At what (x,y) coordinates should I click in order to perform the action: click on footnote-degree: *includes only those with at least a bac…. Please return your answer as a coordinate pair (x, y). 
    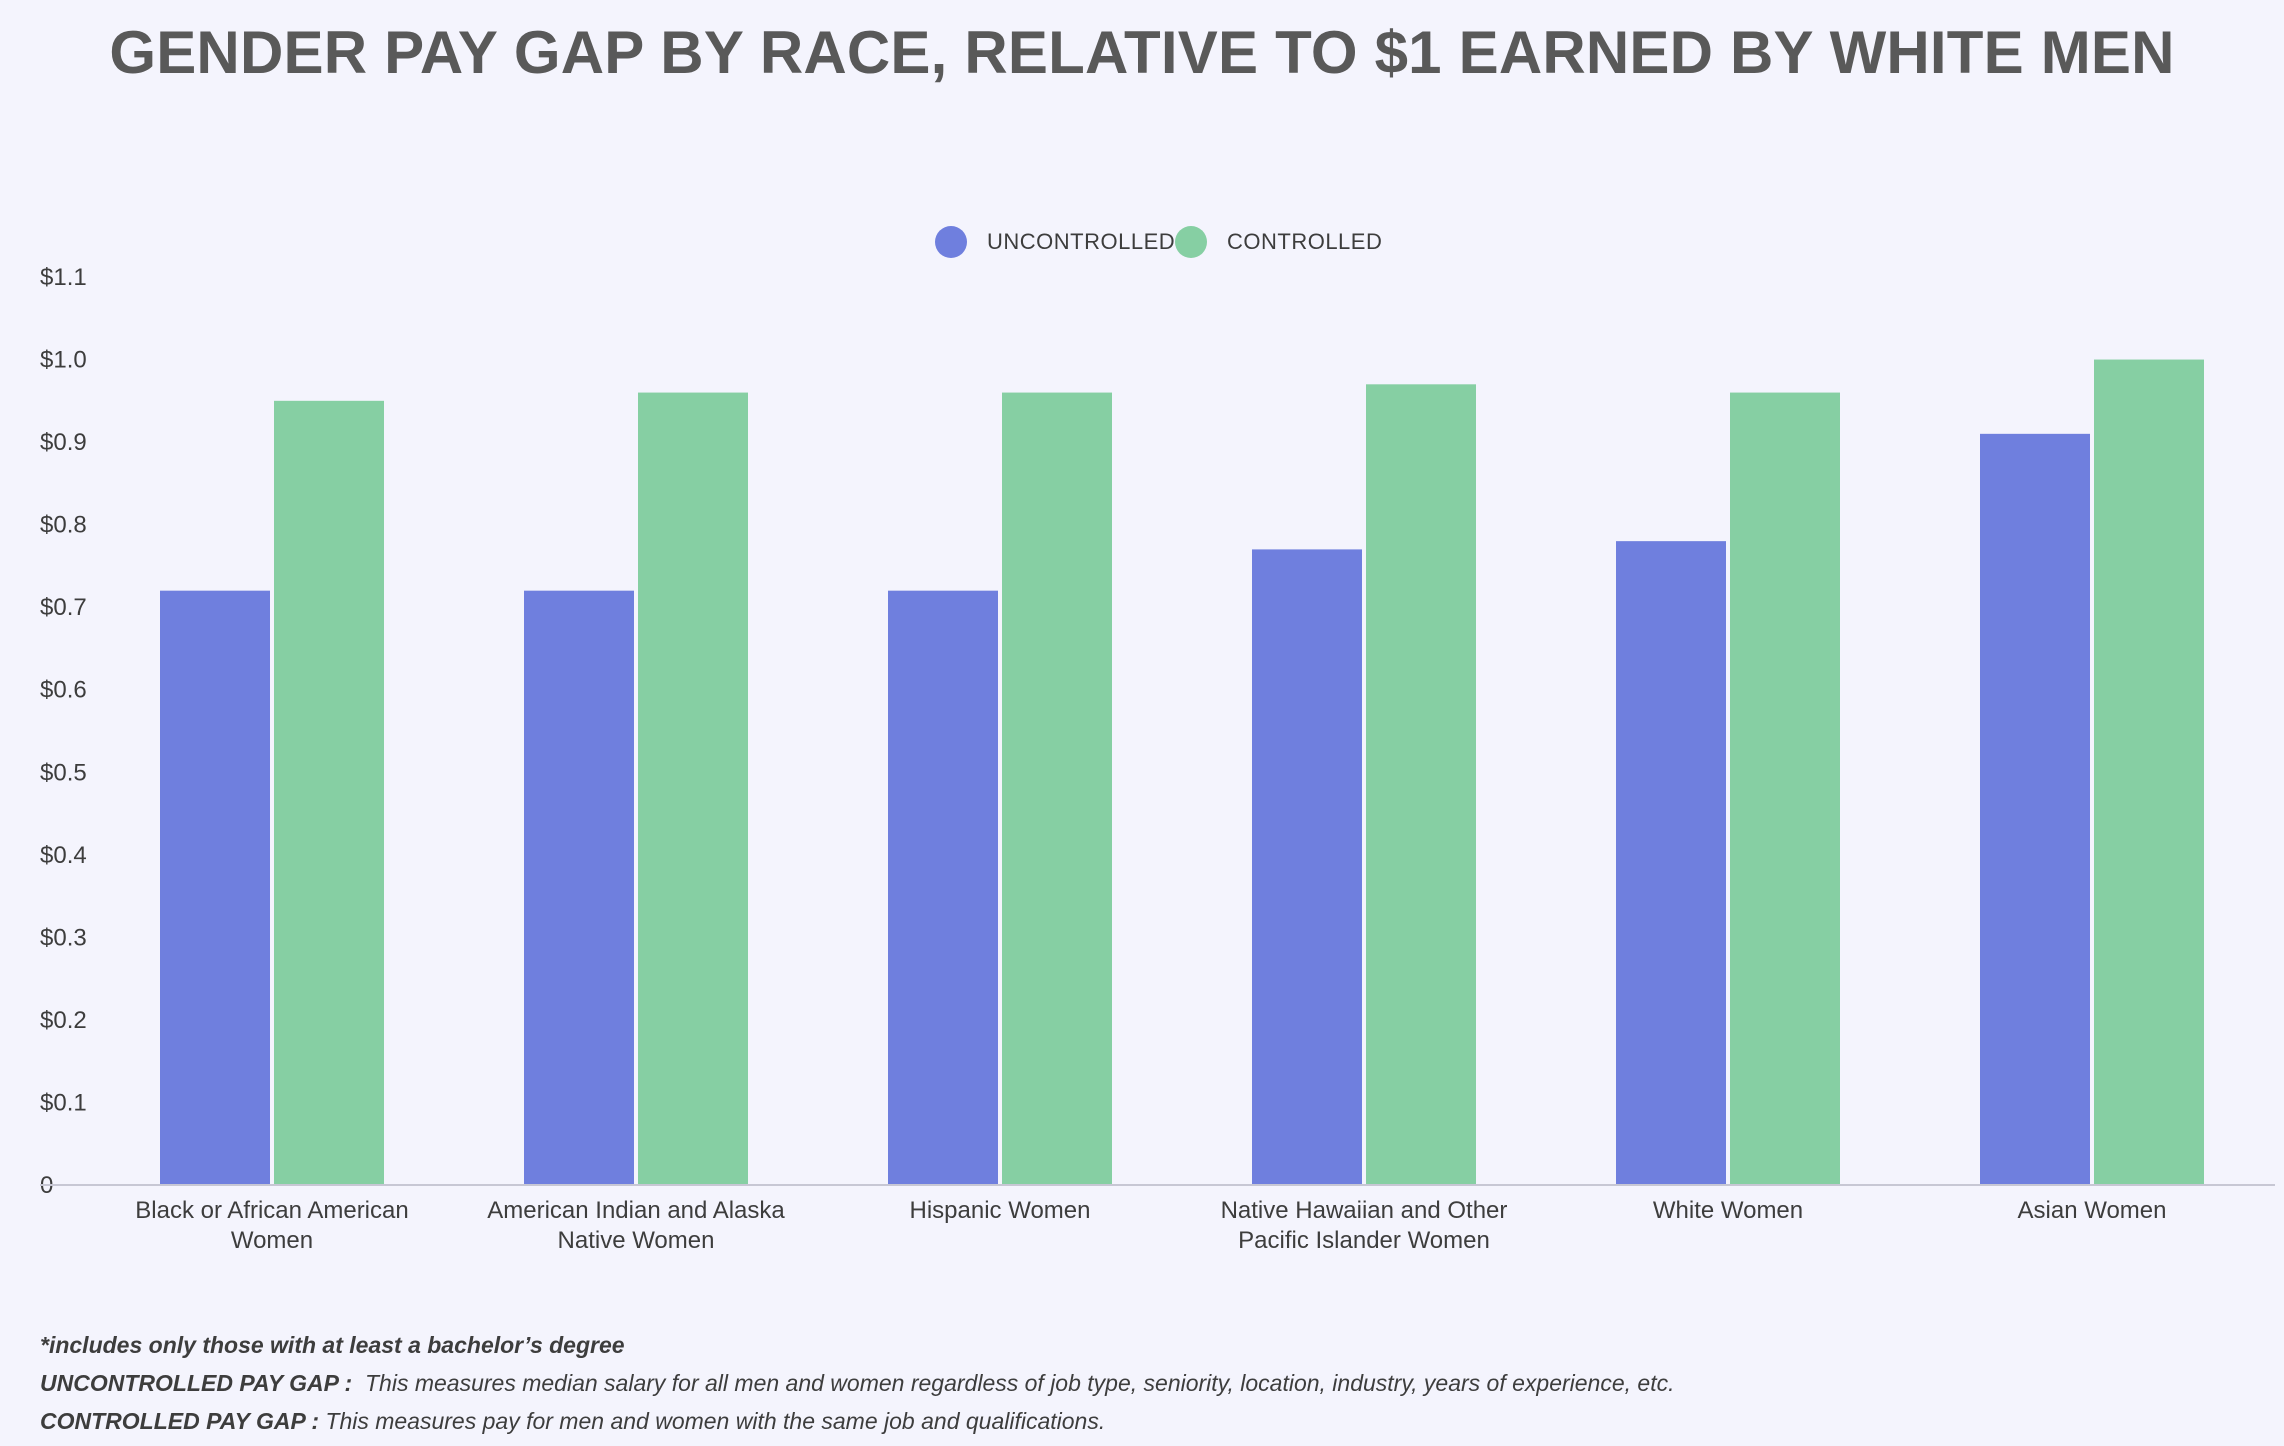
    Looking at the image, I should click on (1140, 1345).